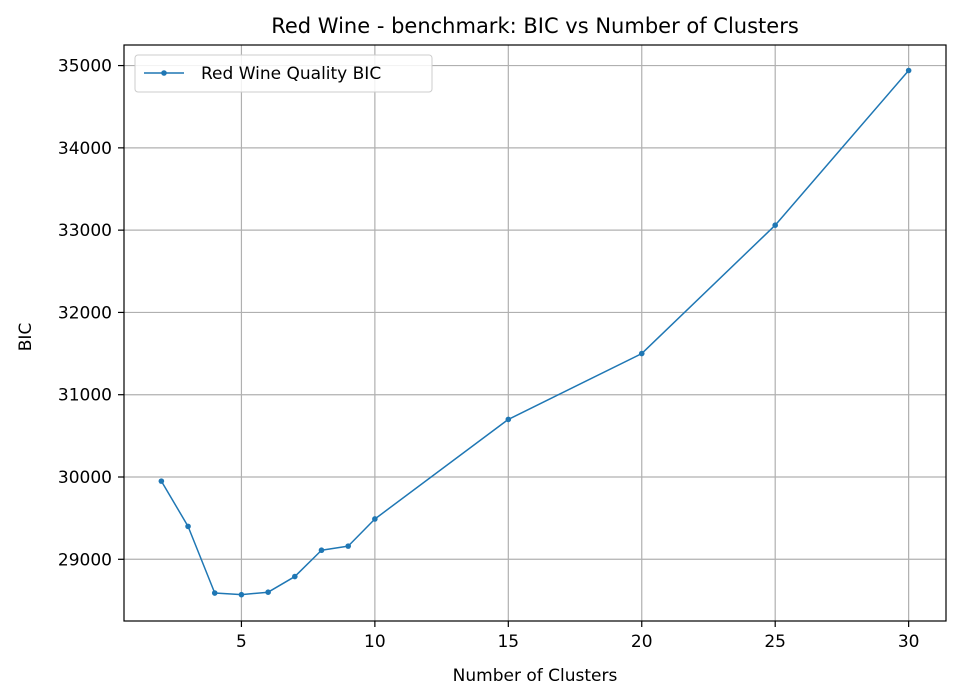  I want to click on x-axis-label: Number of Clusters, so click(535, 676).